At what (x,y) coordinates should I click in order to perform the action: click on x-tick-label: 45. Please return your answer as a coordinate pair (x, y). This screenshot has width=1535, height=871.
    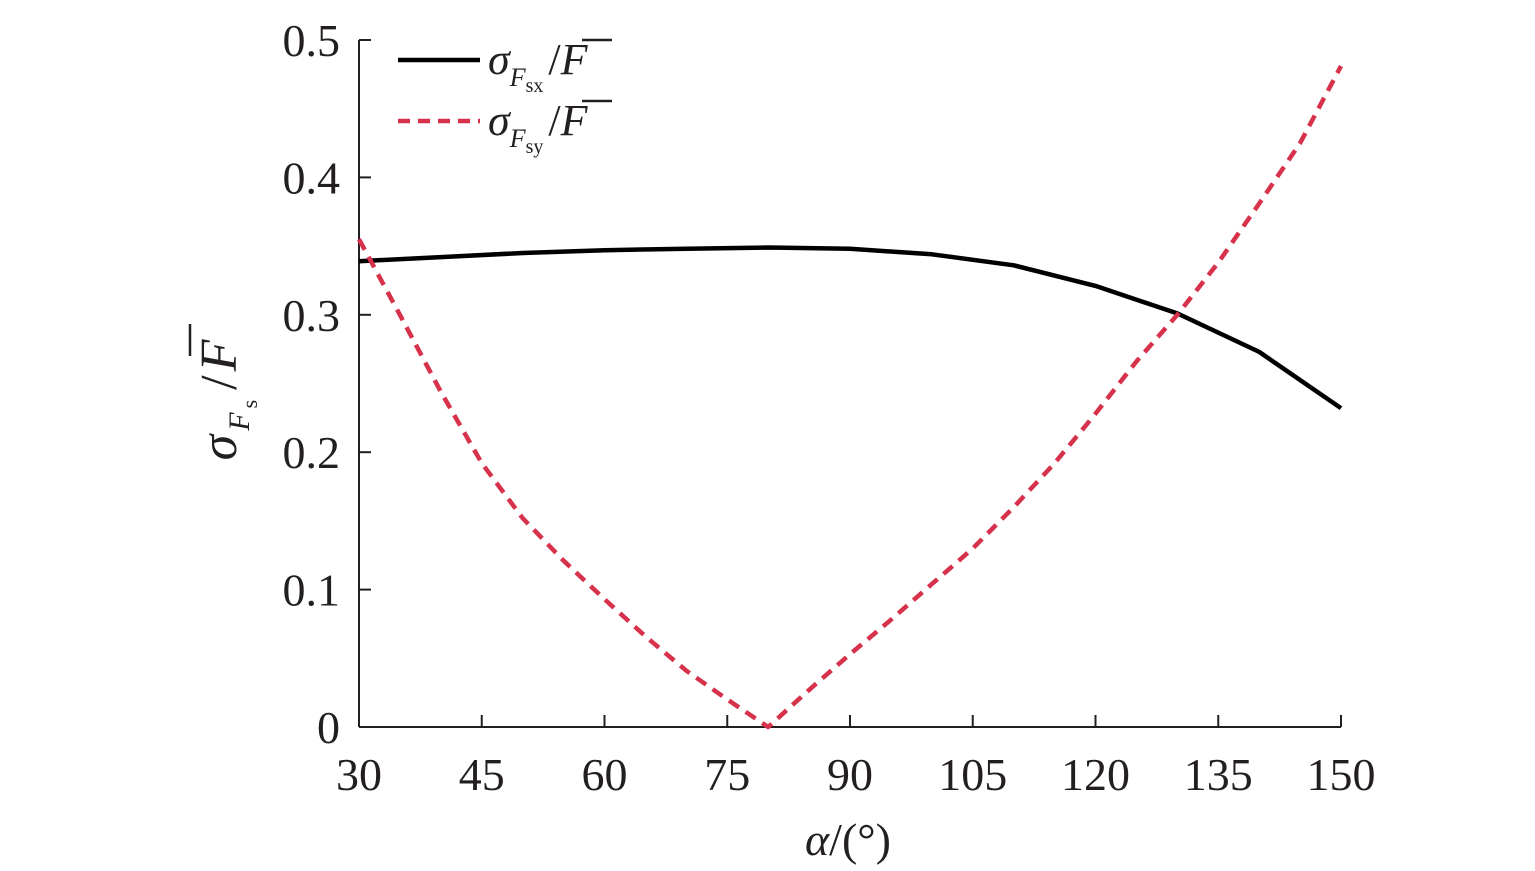
    Looking at the image, I should click on (482, 774).